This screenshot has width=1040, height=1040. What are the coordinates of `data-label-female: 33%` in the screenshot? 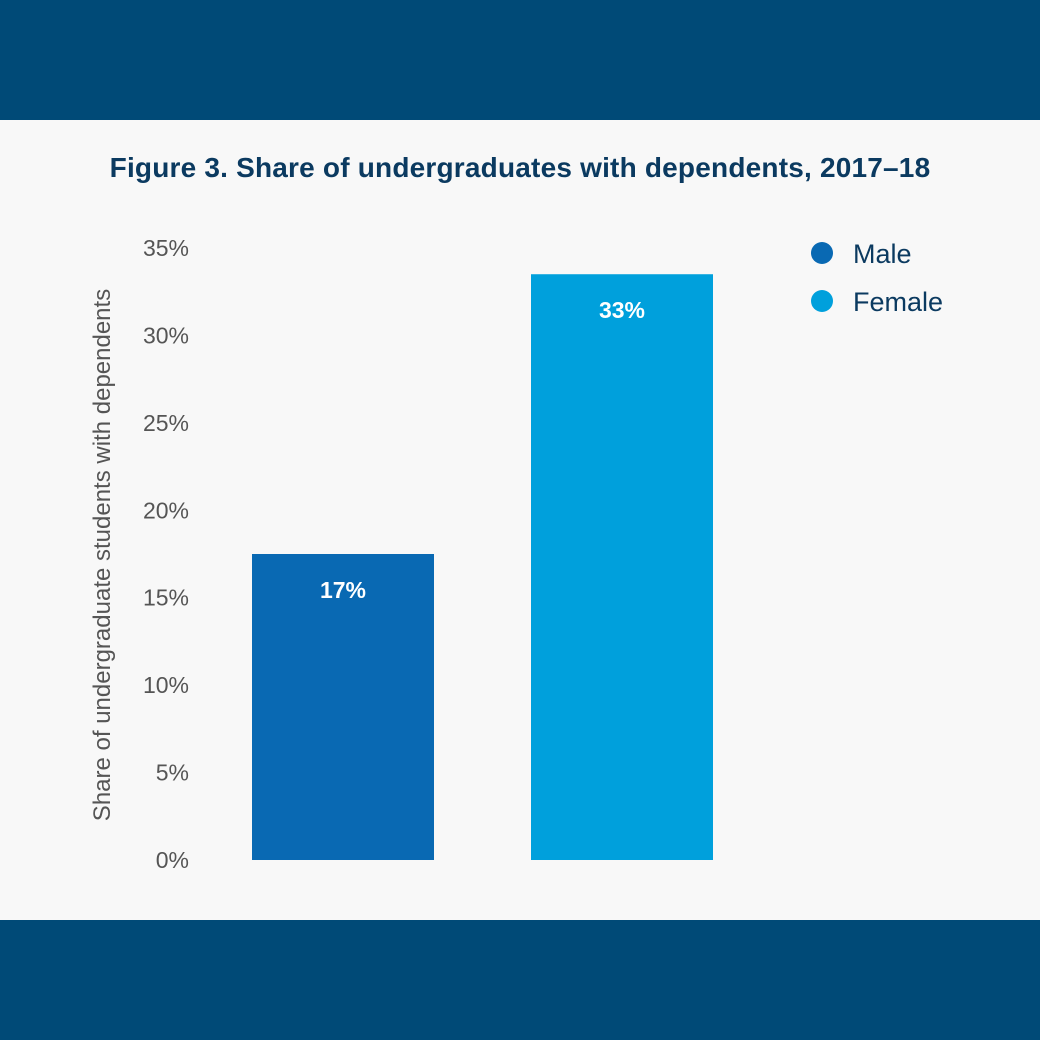 It's located at (622, 310).